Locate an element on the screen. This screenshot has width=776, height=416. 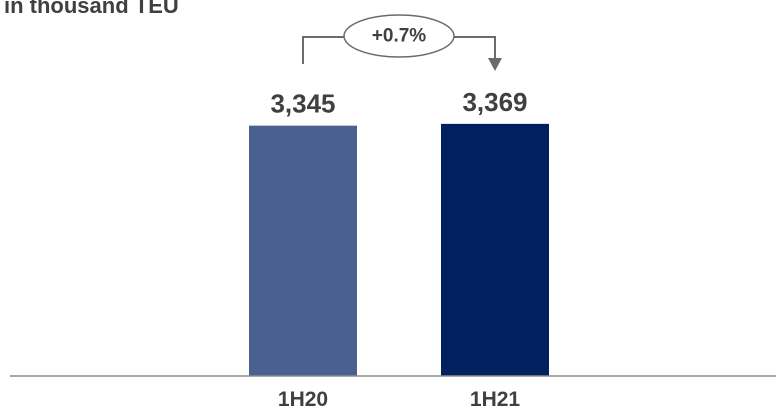
change-value-label: +0.7% is located at coordinates (399, 36).